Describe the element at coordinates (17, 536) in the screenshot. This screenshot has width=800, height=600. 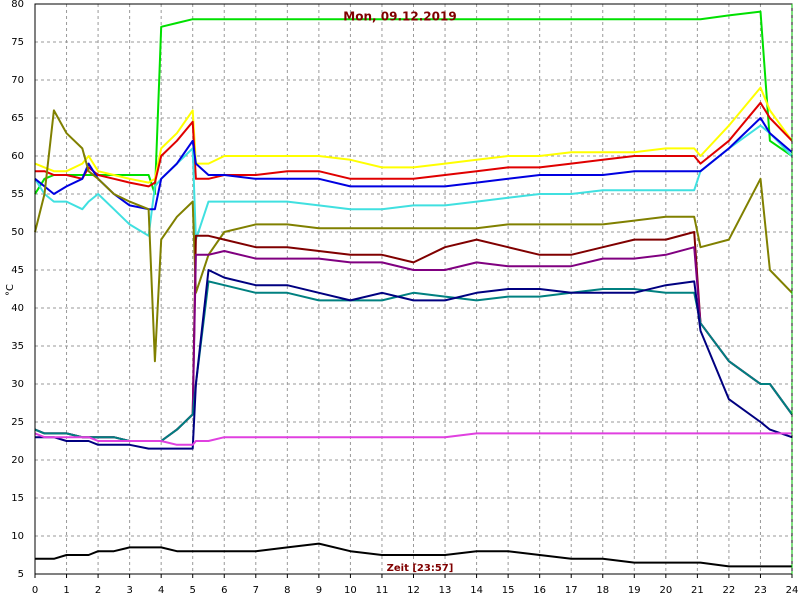
I see `y-tick-label: 10` at that location.